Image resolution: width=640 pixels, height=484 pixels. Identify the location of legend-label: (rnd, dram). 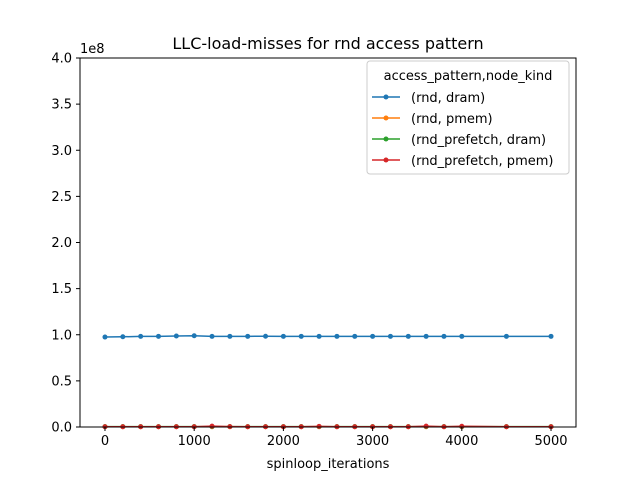
(448, 98).